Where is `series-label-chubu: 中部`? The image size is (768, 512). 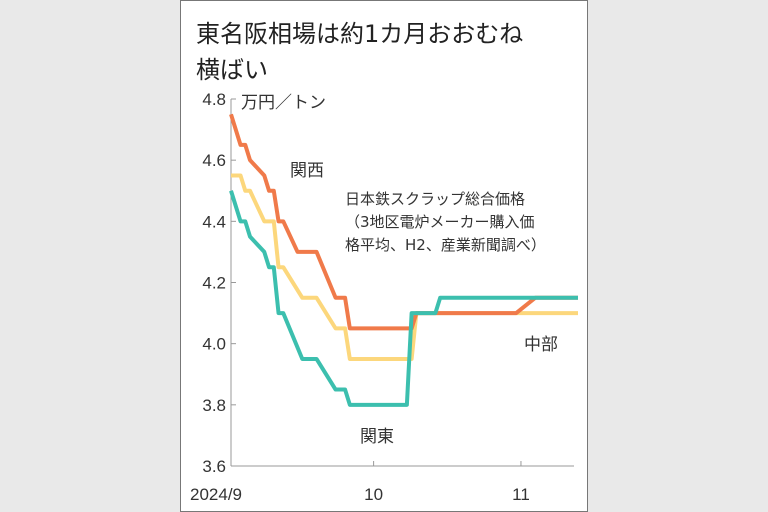 series-label-chubu: 中部 is located at coordinates (541, 345).